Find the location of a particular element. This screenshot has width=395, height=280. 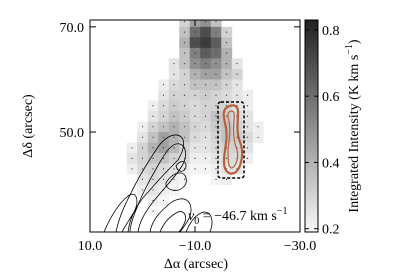

colorbar-tick-label: 0.4 is located at coordinates (331, 163).